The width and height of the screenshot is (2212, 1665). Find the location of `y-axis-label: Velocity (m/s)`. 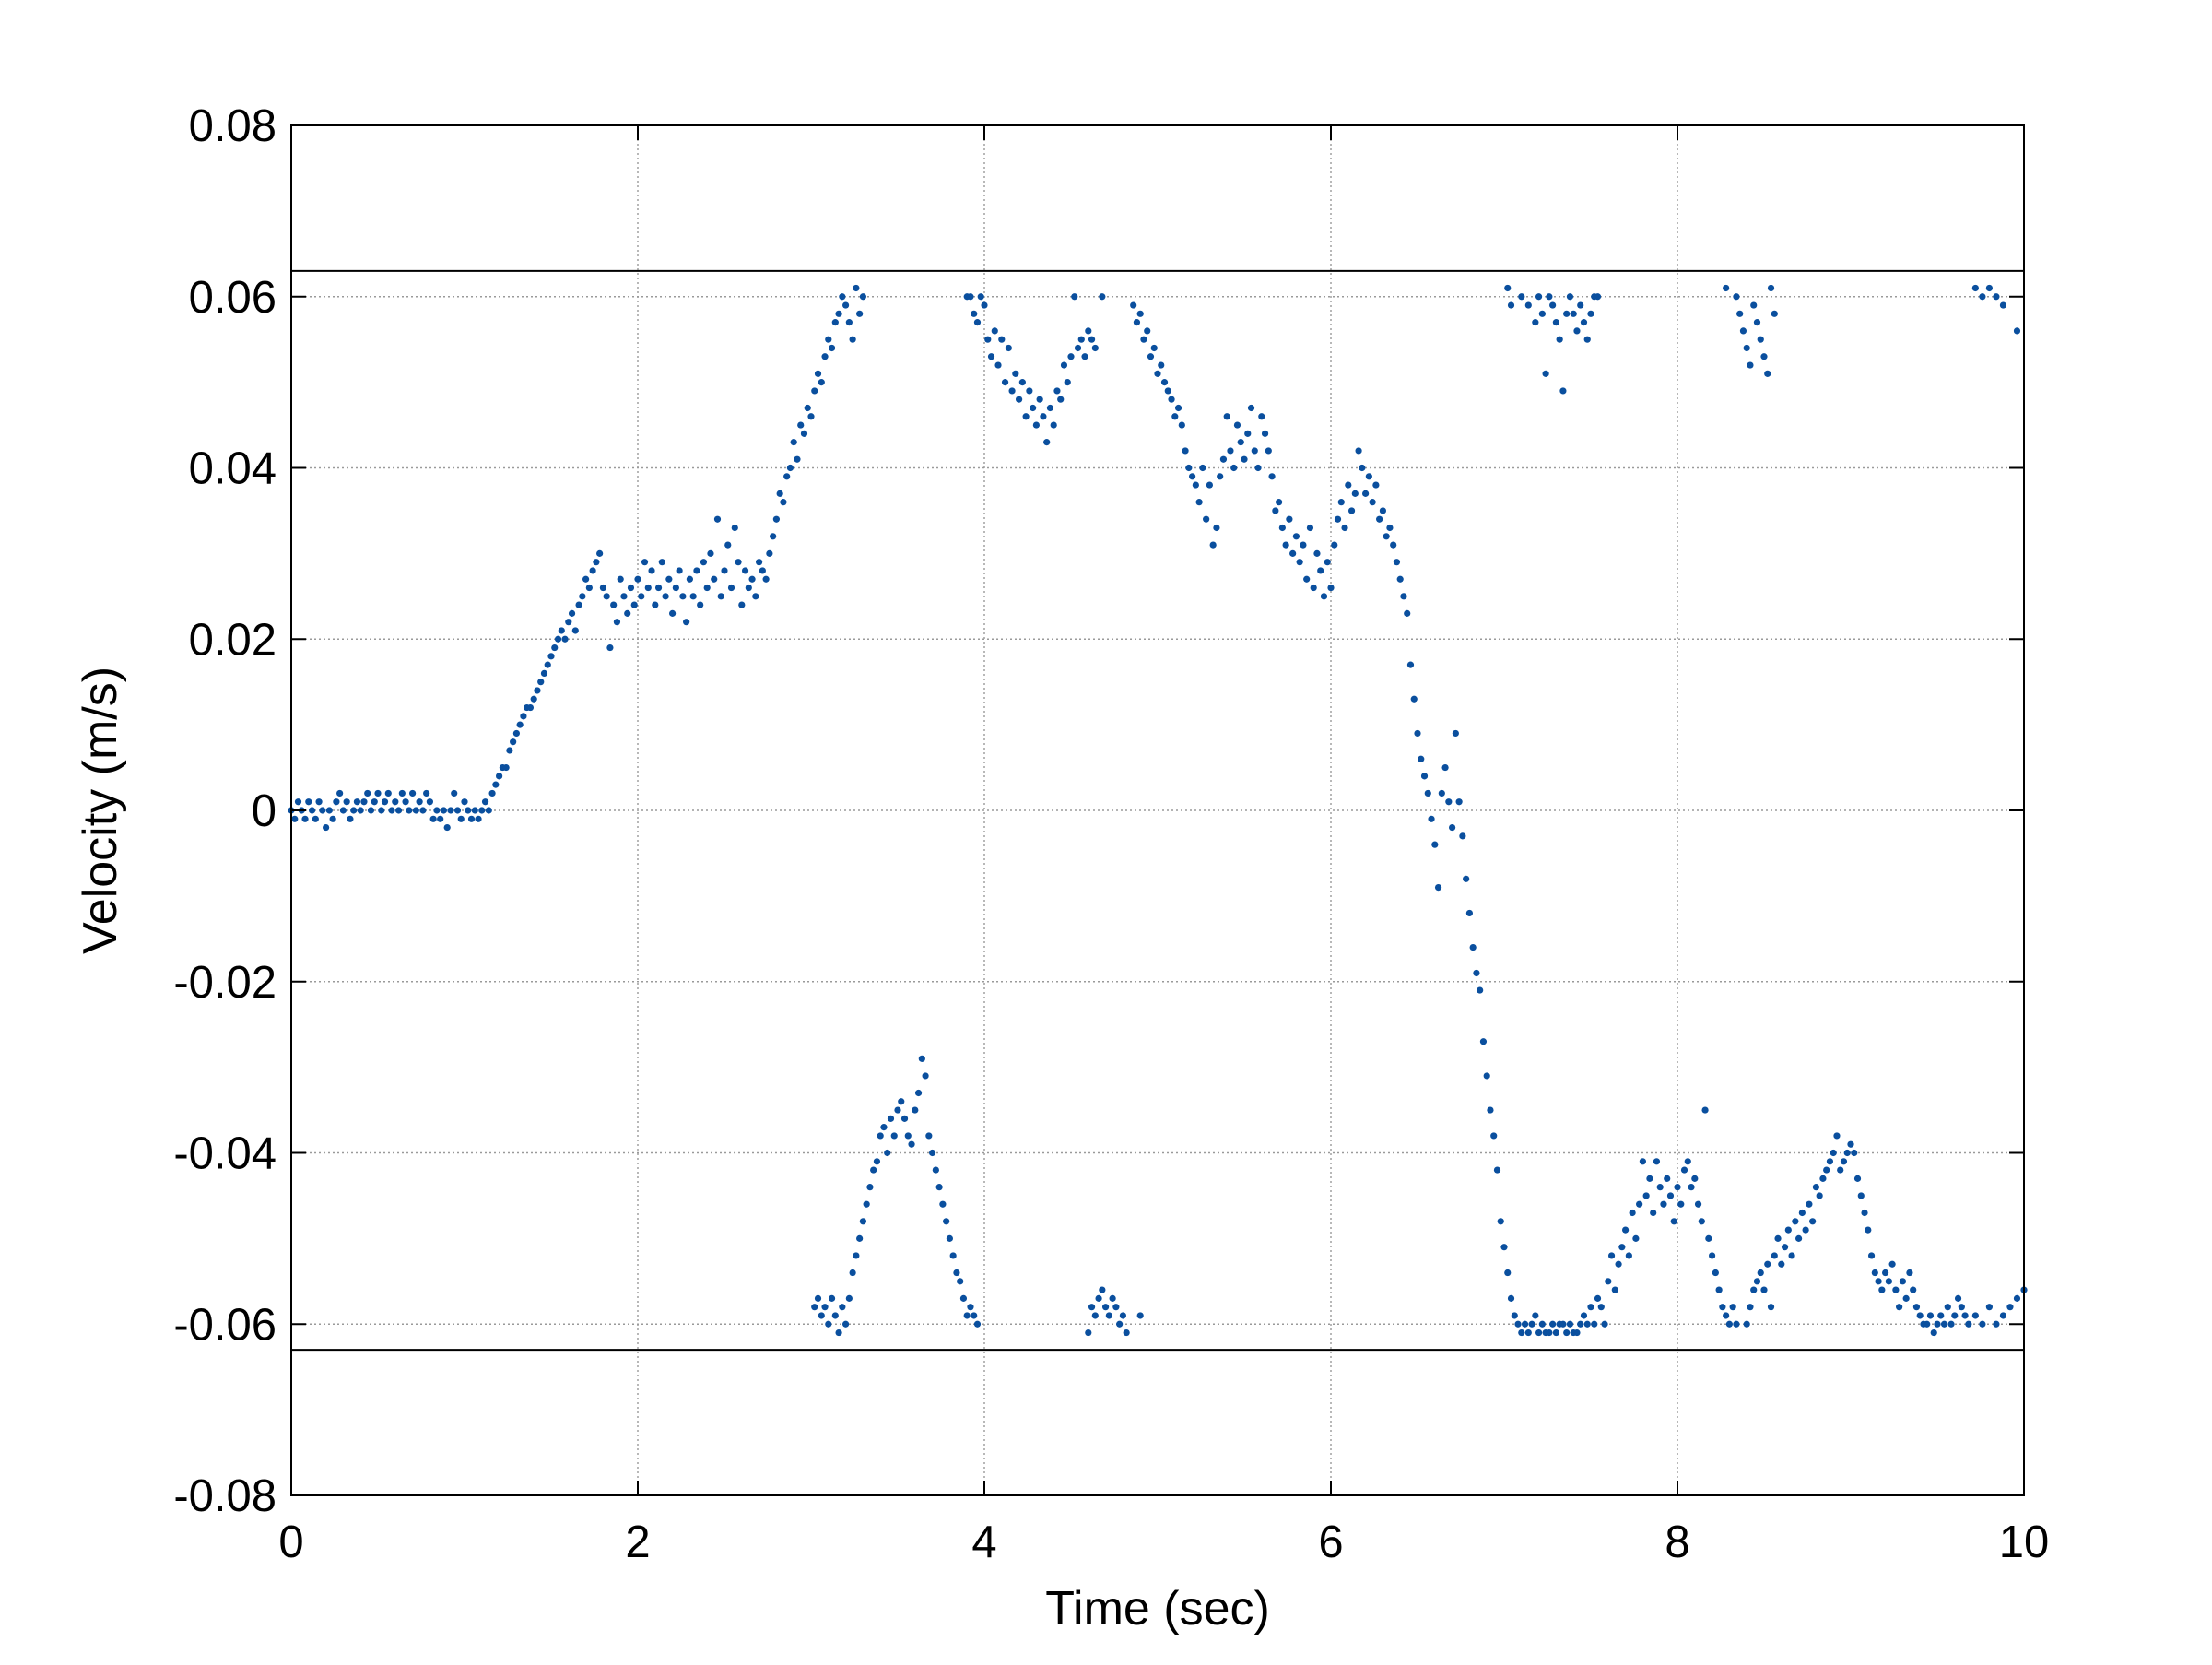

y-axis-label: Velocity (m/s) is located at coordinates (100, 810).